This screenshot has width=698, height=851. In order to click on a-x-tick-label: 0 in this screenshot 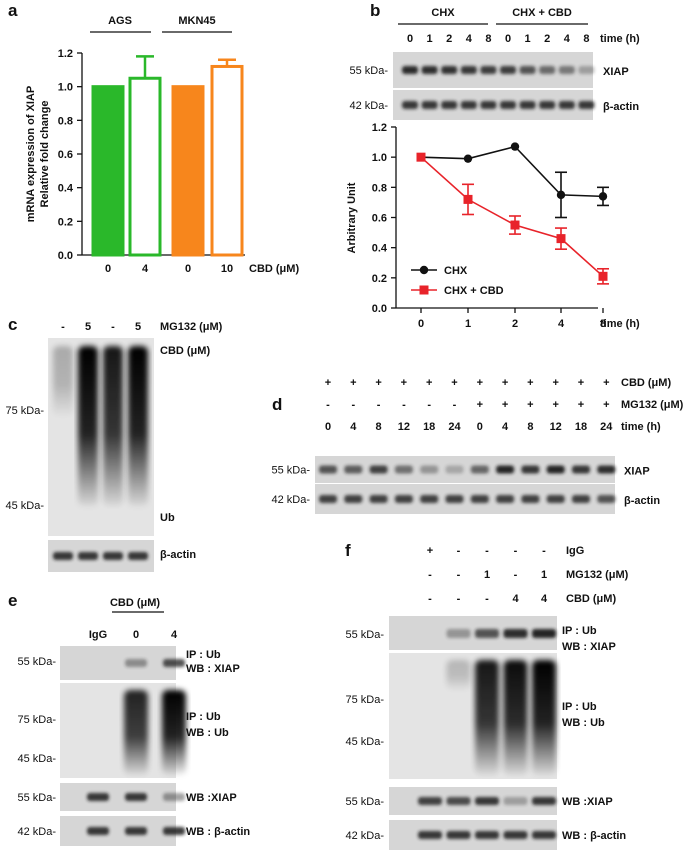, I will do `click(108, 269)`.